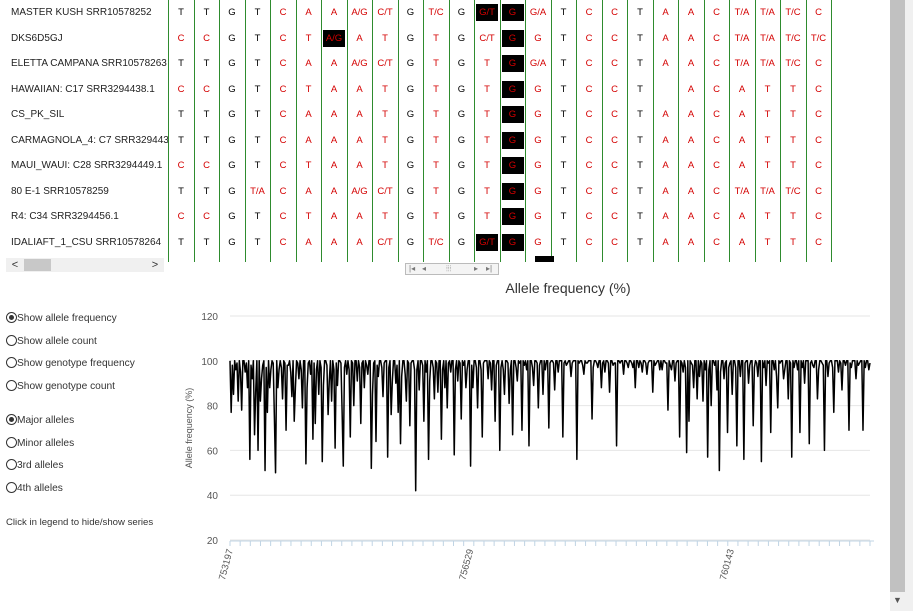 This screenshot has width=913, height=611. What do you see at coordinates (70, 363) in the screenshot?
I see `option-show-genotype-frequency: Show genotype frequency` at bounding box center [70, 363].